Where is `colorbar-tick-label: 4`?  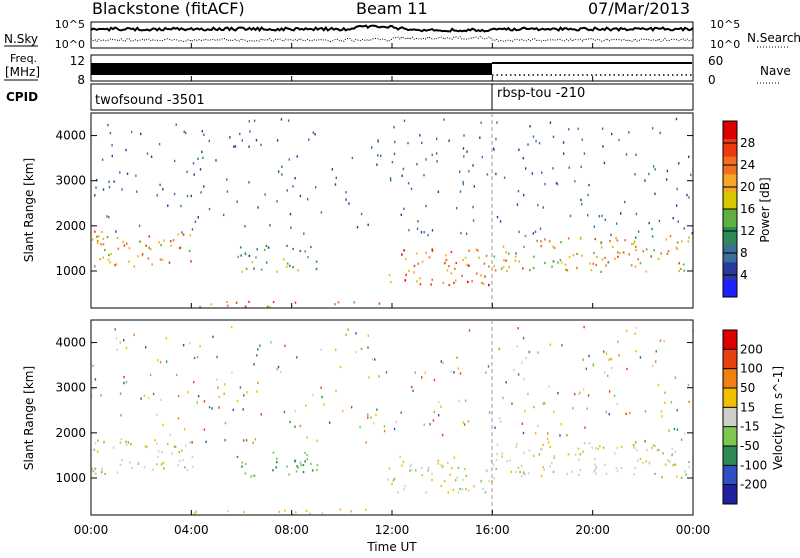
colorbar-tick-label: 4 is located at coordinates (744, 275).